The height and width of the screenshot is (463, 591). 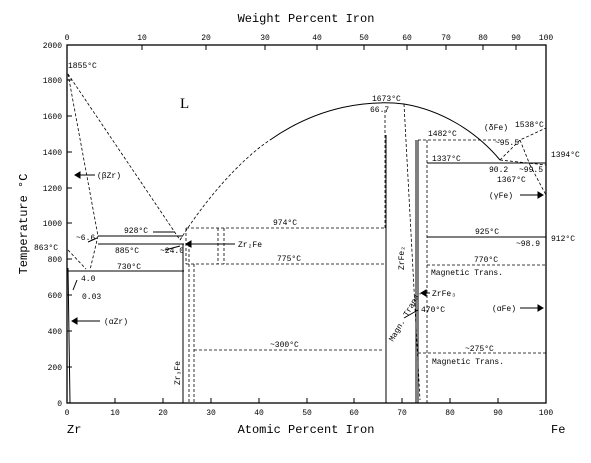 I want to click on left-axis-title: Temperature °C, so click(x=24, y=224).